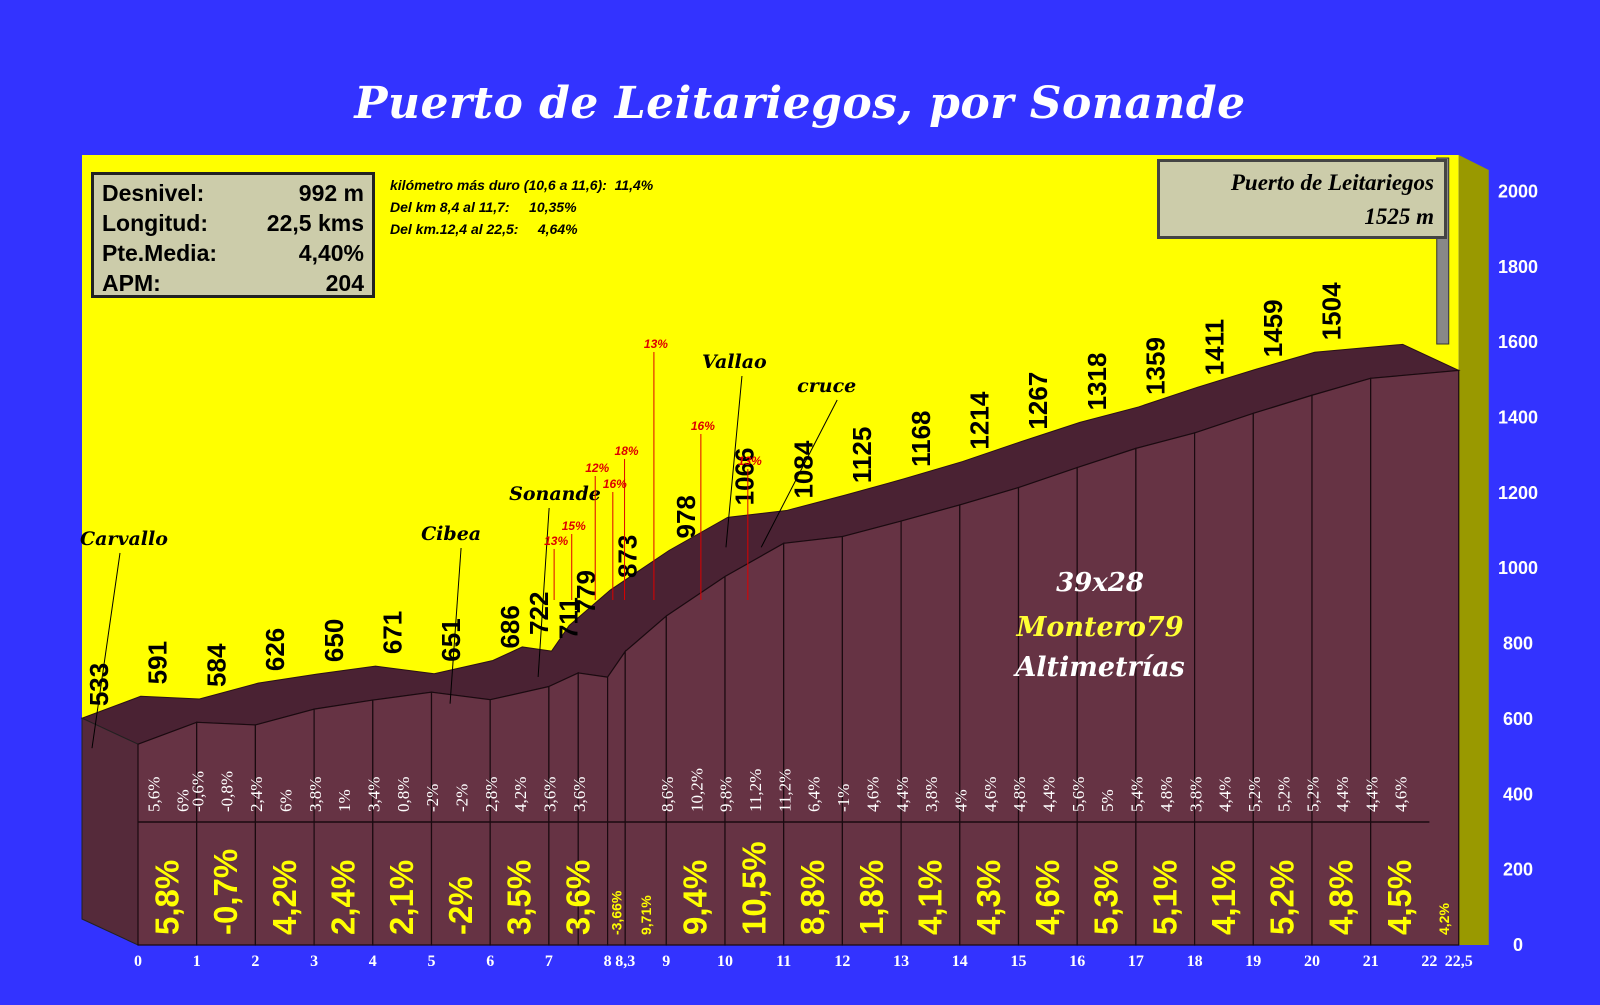 The width and height of the screenshot is (1600, 1005). What do you see at coordinates (667, 794) in the screenshot?
I see `half-km-gradient-label: 8,6%` at bounding box center [667, 794].